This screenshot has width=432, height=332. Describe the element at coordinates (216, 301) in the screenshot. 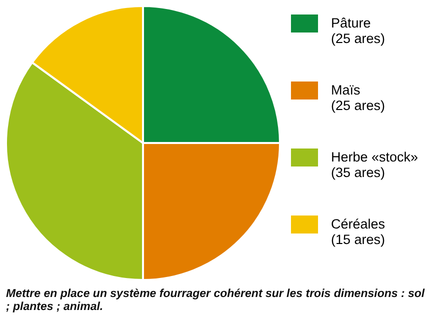

I see `text: Mettre en place un système fourrager cohérent sur les trois dimensions : sol ; plantes ; animal.` at that location.